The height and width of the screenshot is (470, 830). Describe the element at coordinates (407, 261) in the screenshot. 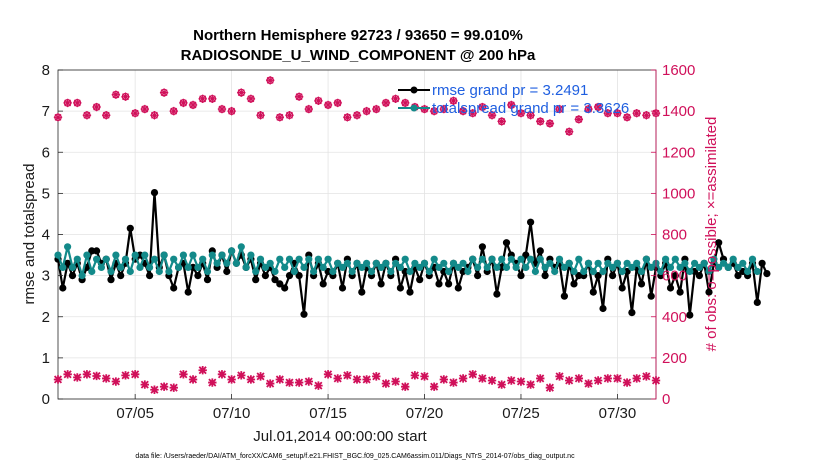

I see `totalspread-series` at that location.